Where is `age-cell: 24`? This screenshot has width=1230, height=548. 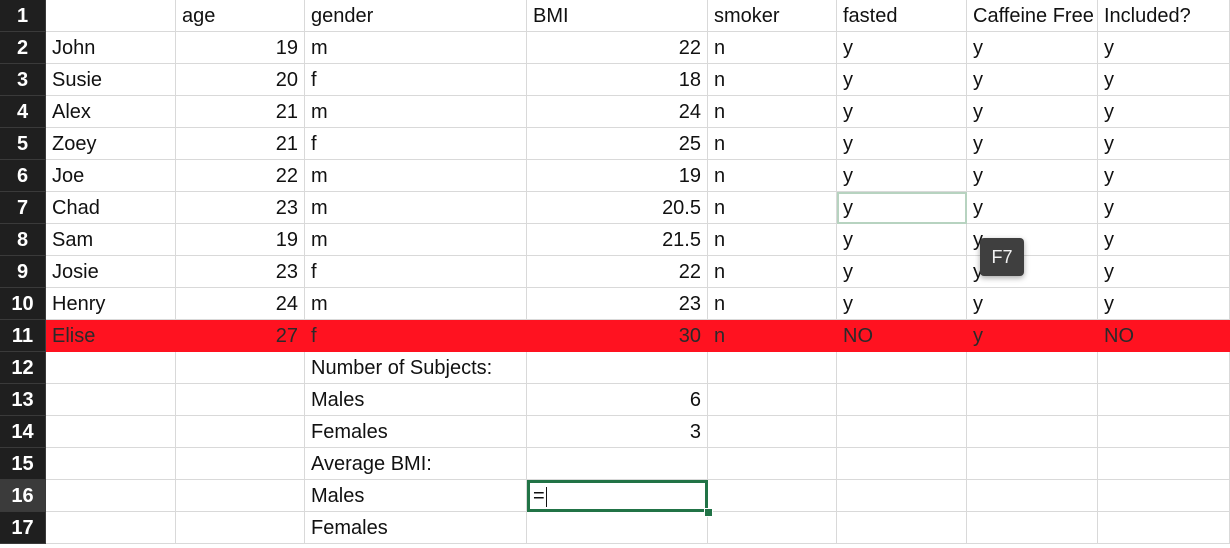 age-cell: 24 is located at coordinates (240, 304).